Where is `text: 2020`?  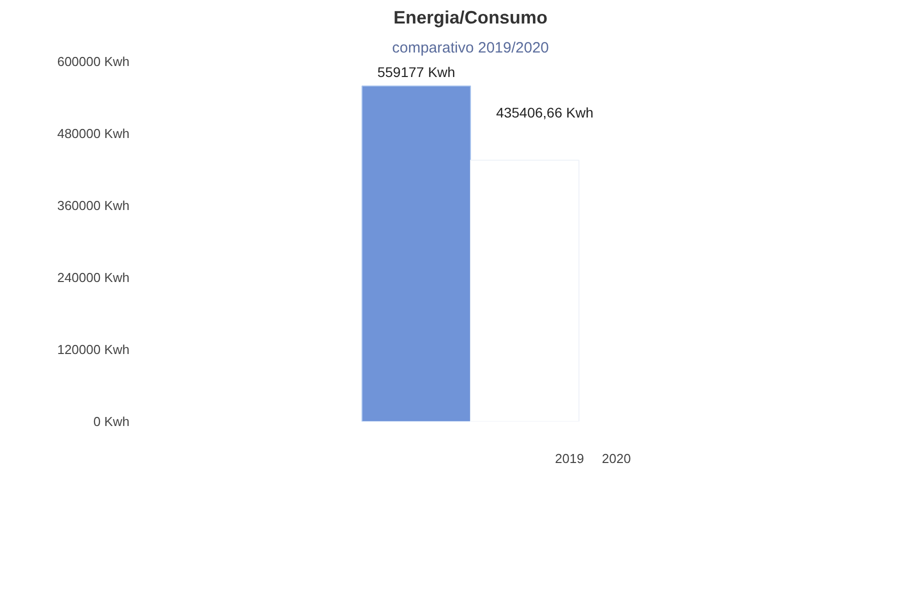
text: 2020 is located at coordinates (616, 458).